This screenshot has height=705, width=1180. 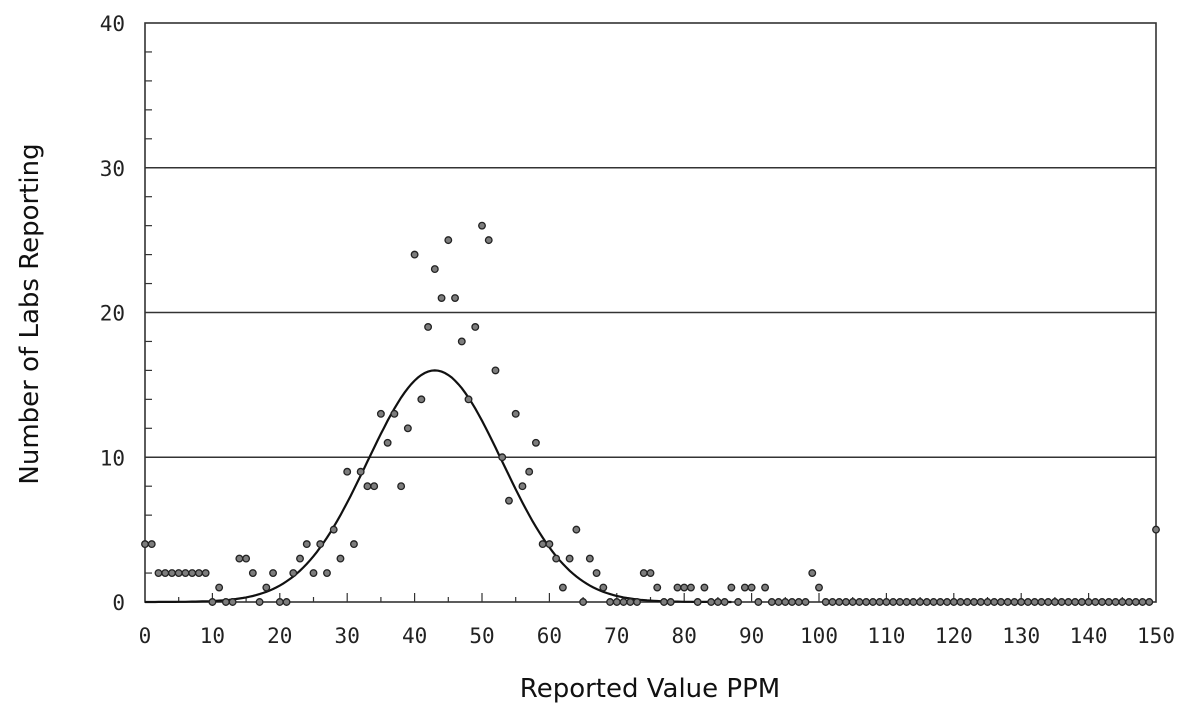 What do you see at coordinates (1156, 636) in the screenshot?
I see `x-tick-label: 150` at bounding box center [1156, 636].